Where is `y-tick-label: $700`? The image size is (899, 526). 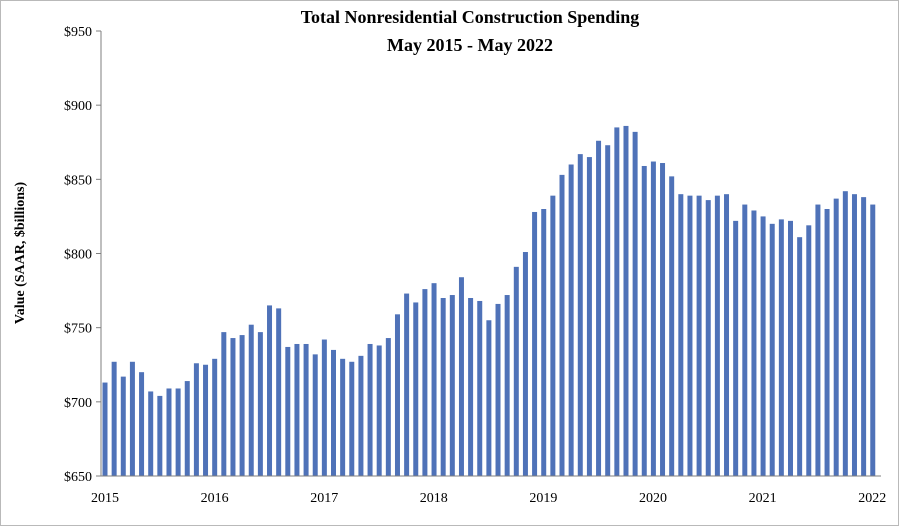 y-tick-label: $700 is located at coordinates (78, 403).